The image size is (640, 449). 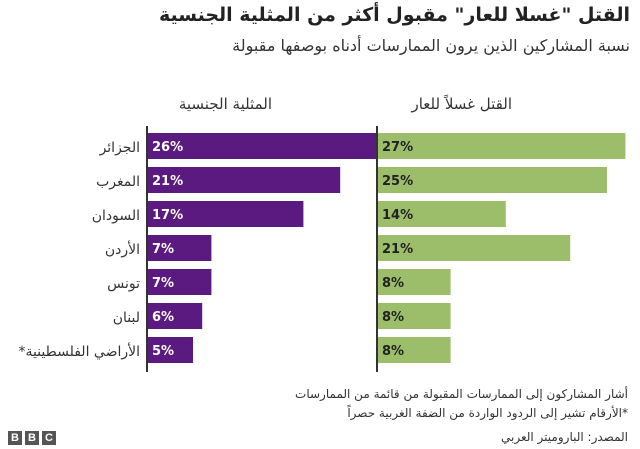 I want to click on category-label: المغرب, so click(x=118, y=182).